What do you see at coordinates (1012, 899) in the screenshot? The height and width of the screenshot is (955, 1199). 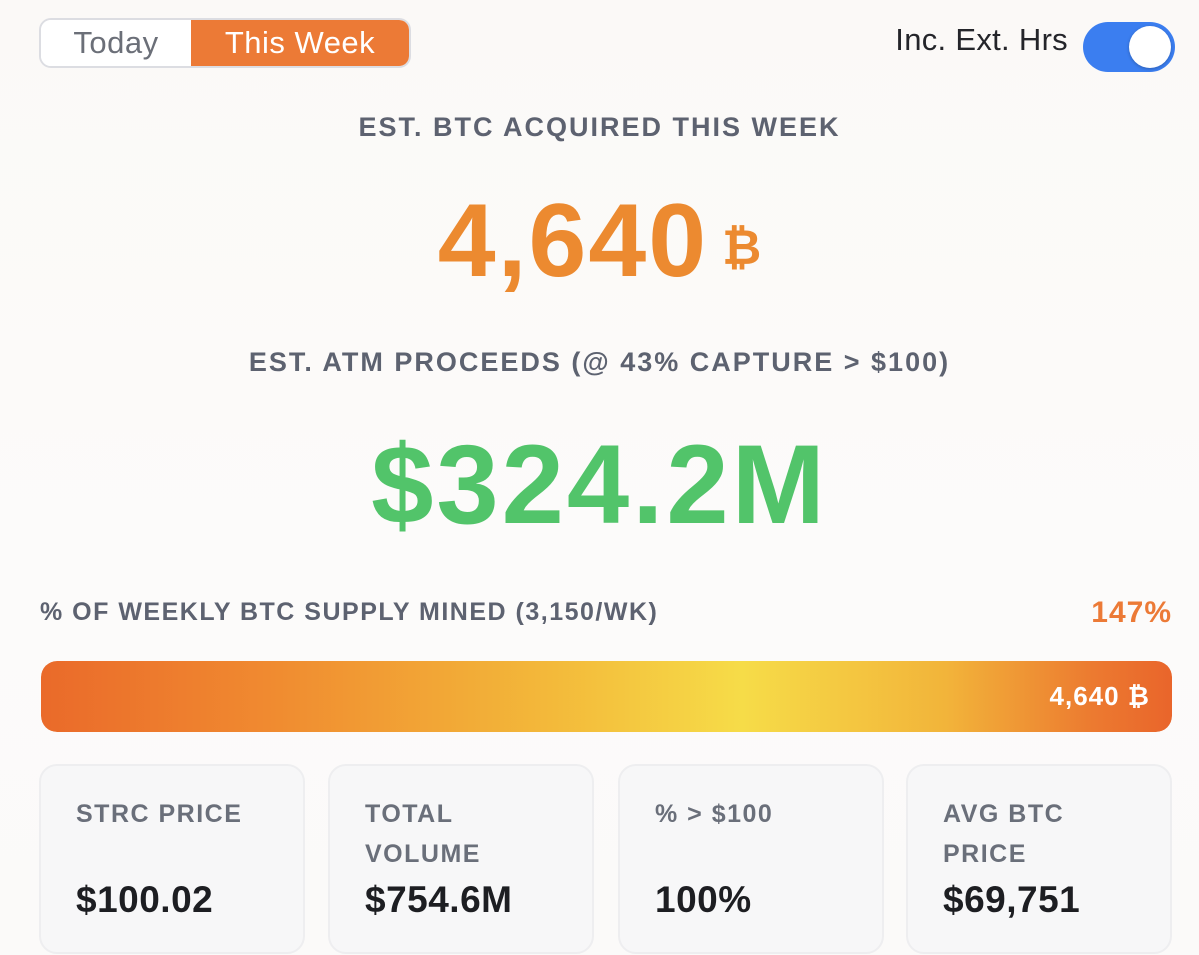 I see `stat-card-value: $69,751` at bounding box center [1012, 899].